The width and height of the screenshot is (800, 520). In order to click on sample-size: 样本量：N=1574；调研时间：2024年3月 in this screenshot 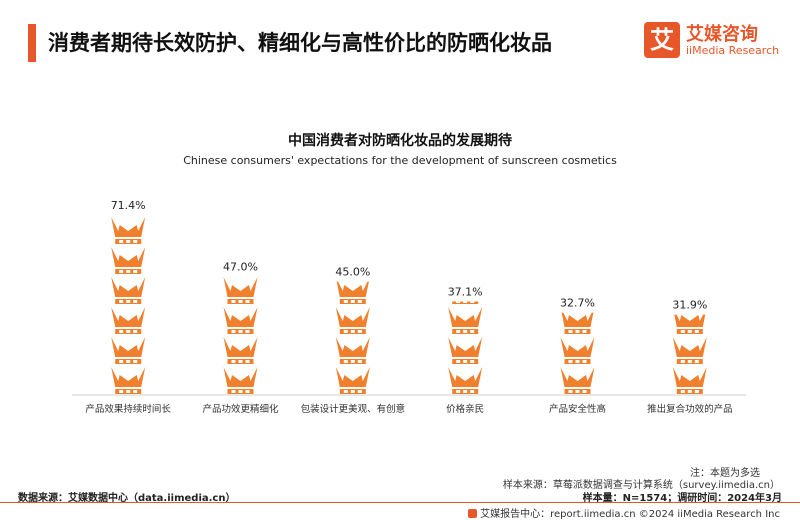, I will do `click(682, 498)`.